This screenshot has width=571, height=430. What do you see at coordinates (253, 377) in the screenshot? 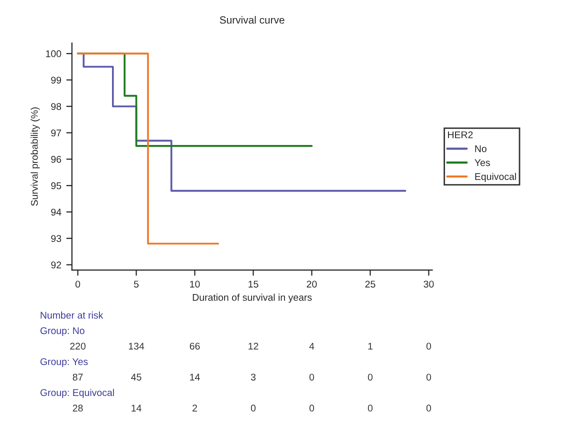
I see `text: 3` at bounding box center [253, 377].